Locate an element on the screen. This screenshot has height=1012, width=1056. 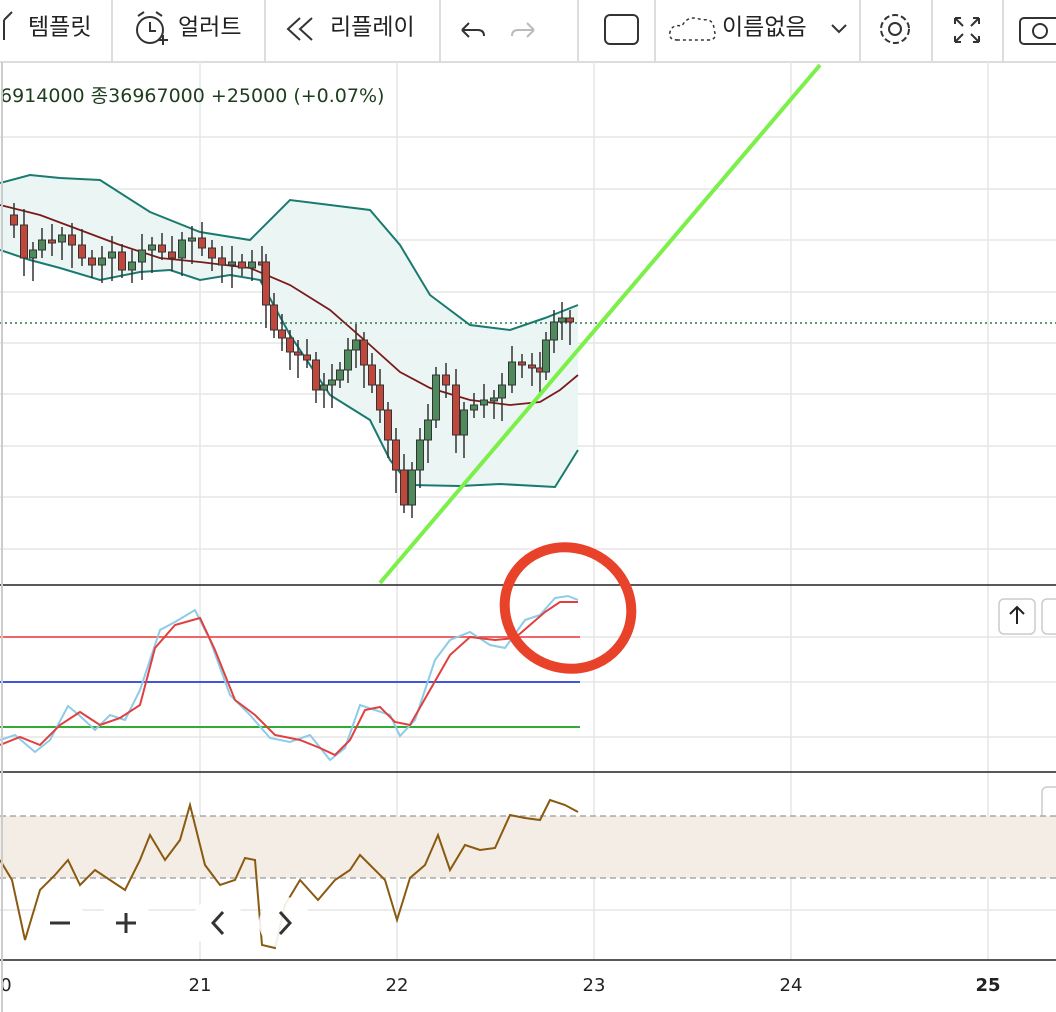
x-axis-label: 21 is located at coordinates (200, 985).